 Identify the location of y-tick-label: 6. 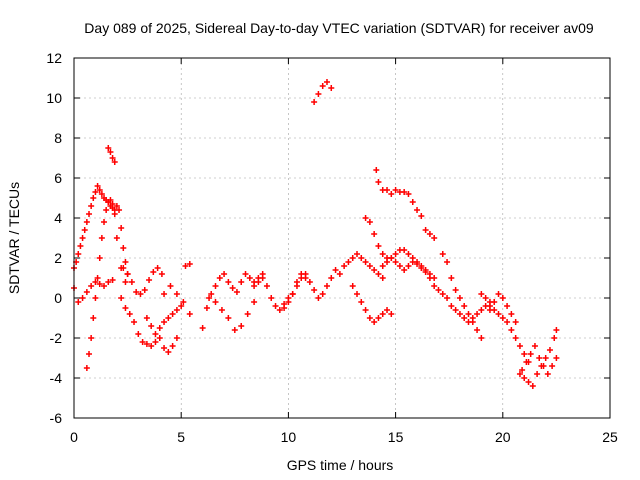
(58, 178).